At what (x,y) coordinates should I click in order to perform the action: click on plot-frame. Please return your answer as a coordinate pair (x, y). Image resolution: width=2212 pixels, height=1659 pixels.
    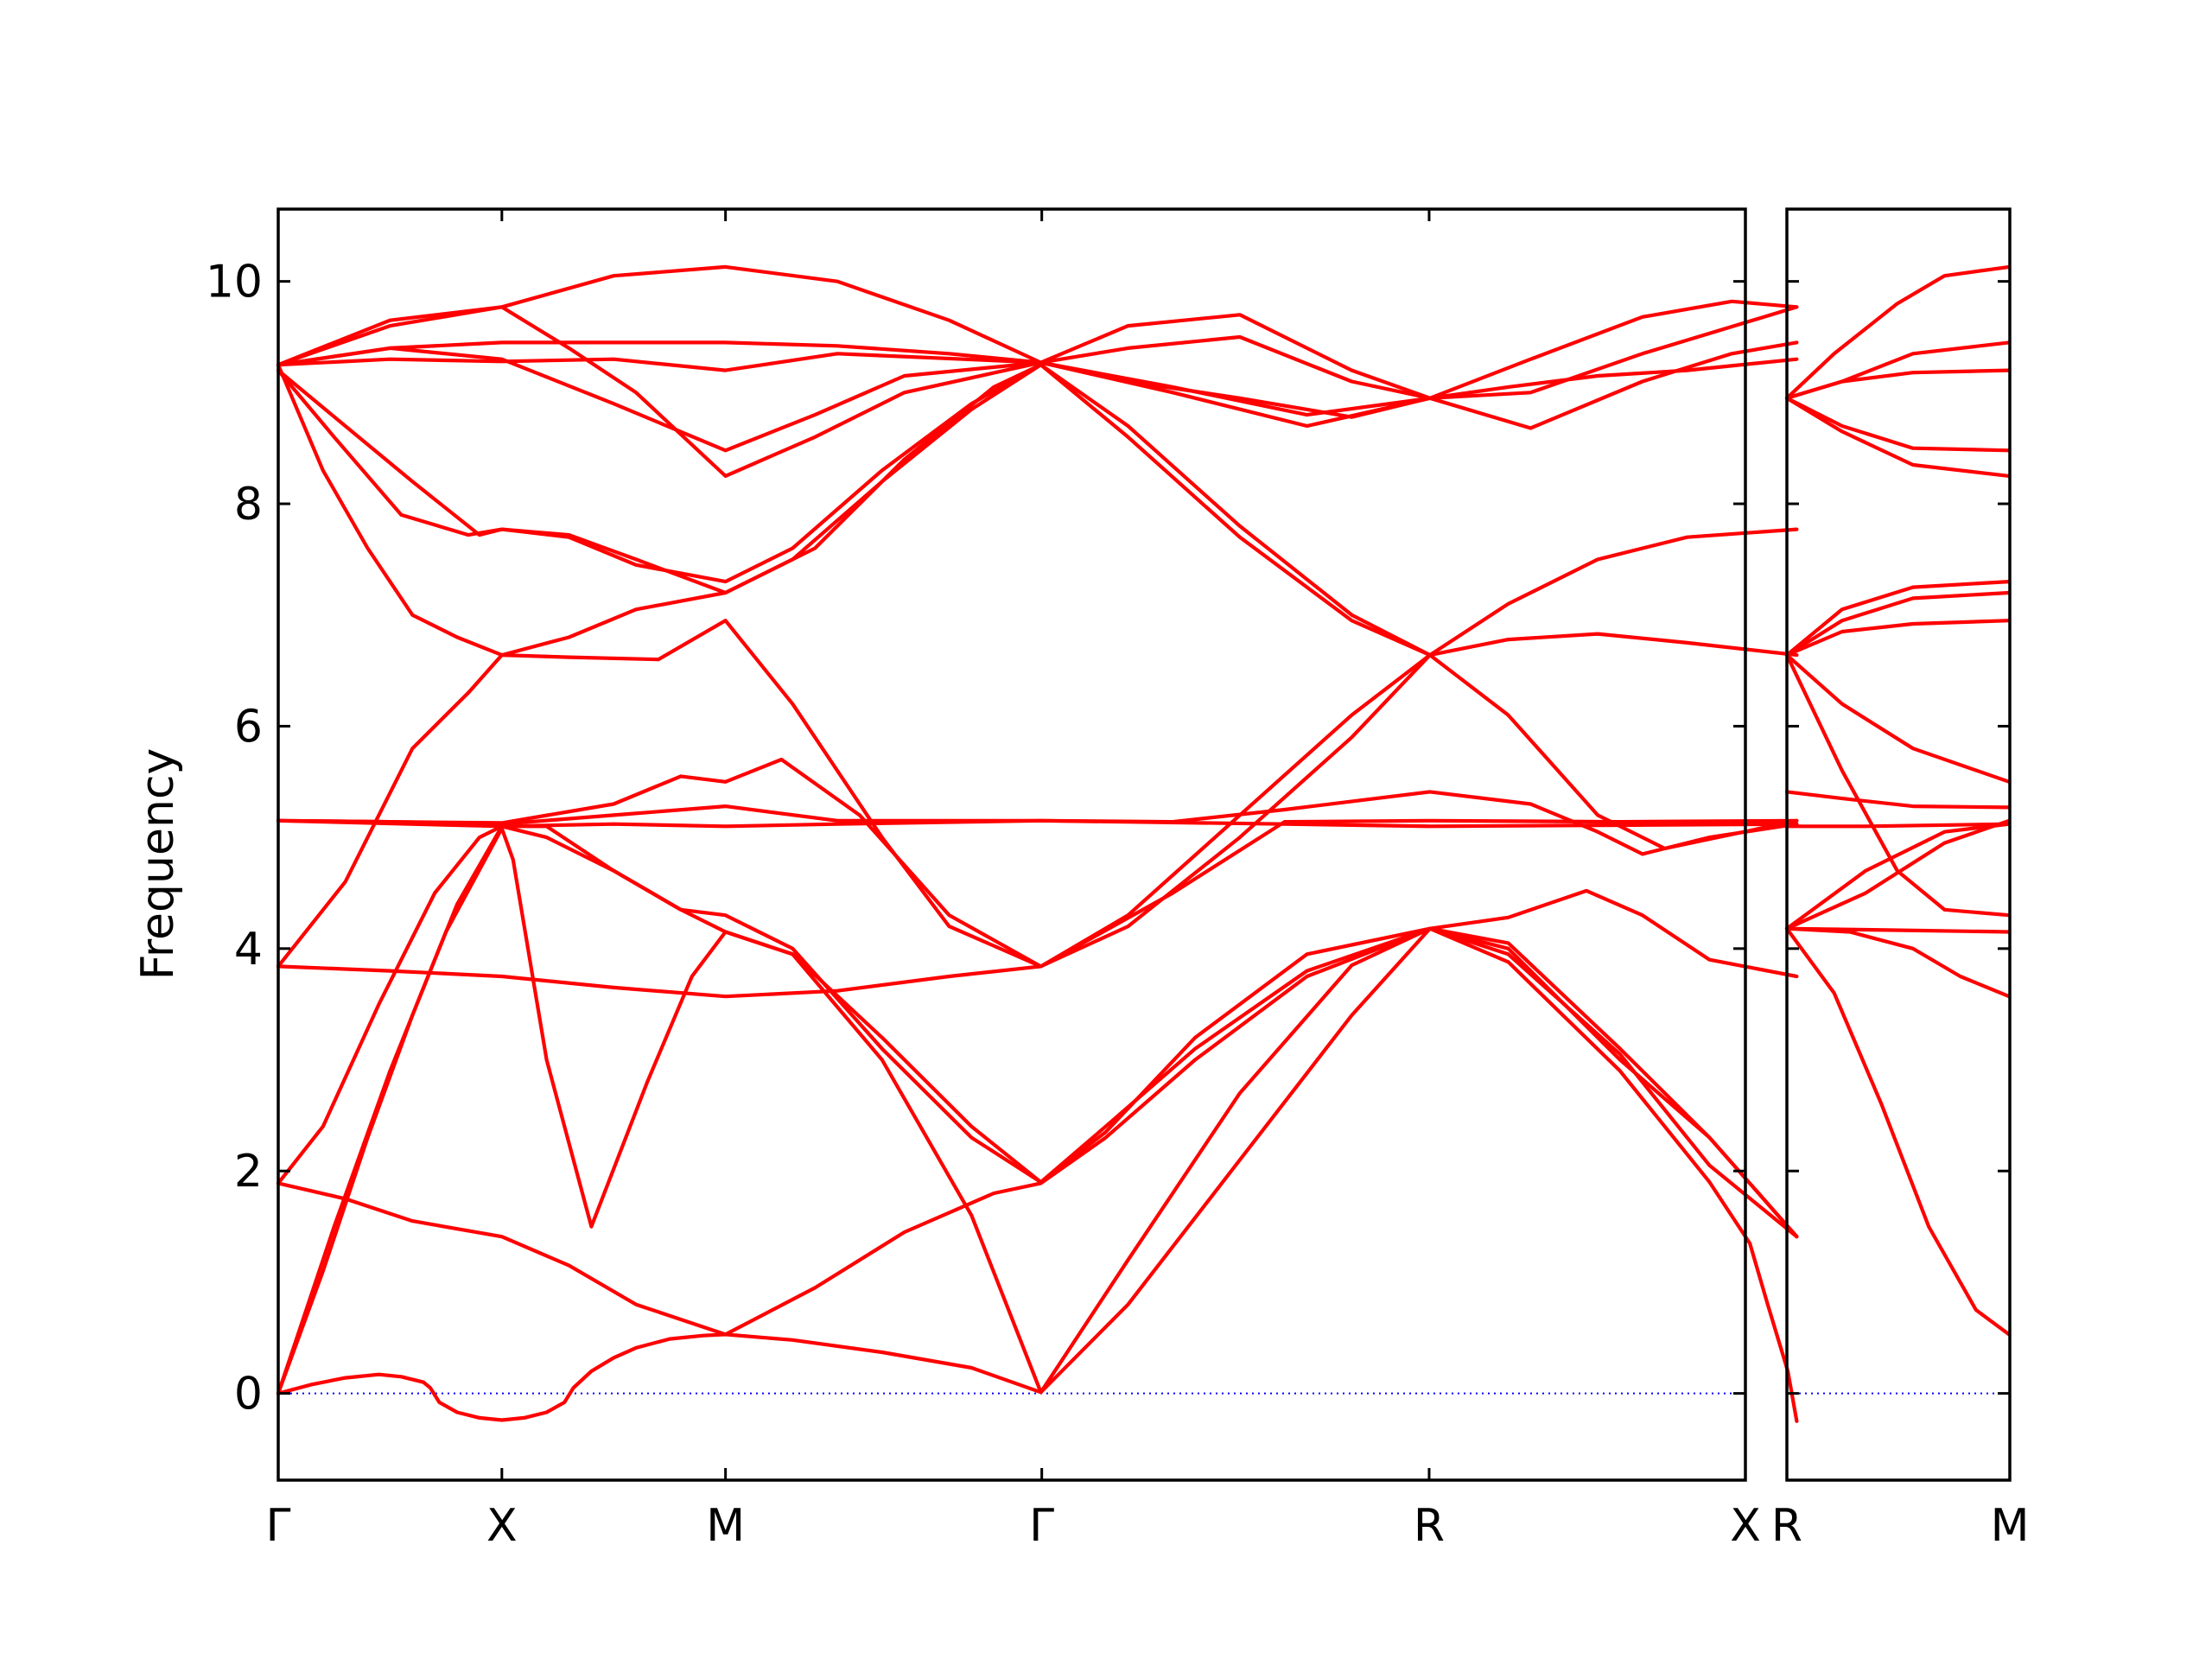
    Looking at the image, I should click on (1898, 844).